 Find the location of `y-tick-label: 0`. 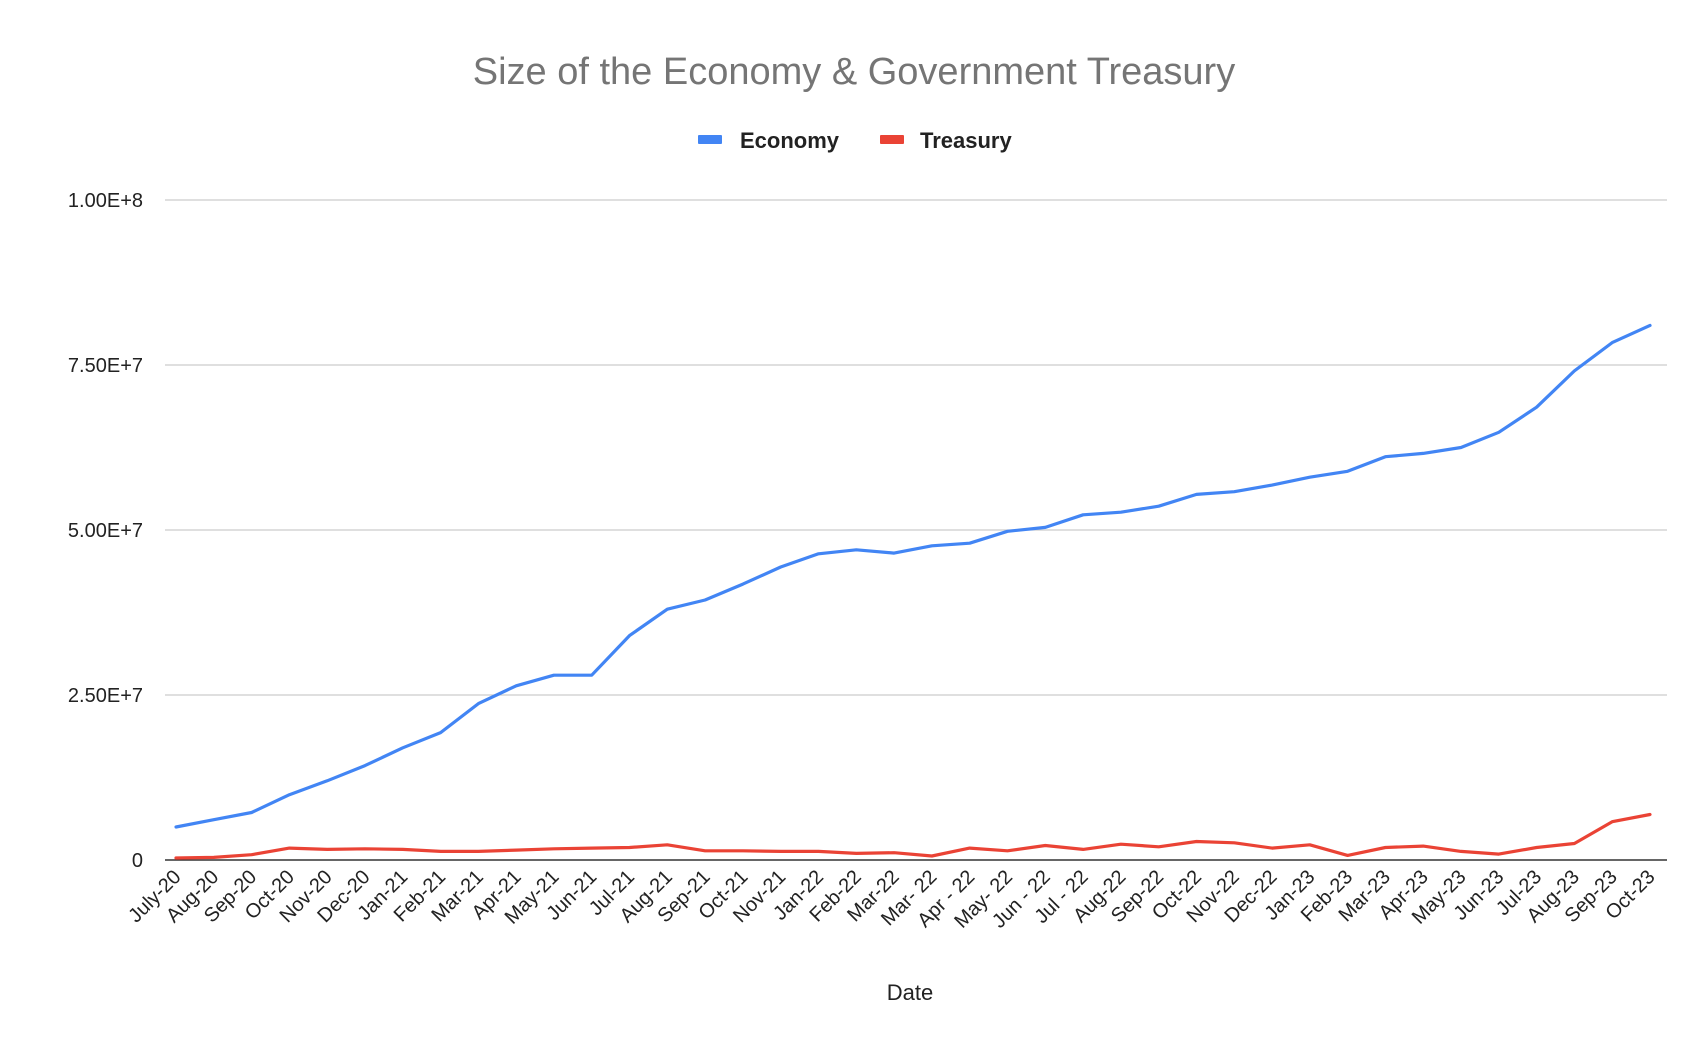

y-tick-label: 0 is located at coordinates (137, 861).